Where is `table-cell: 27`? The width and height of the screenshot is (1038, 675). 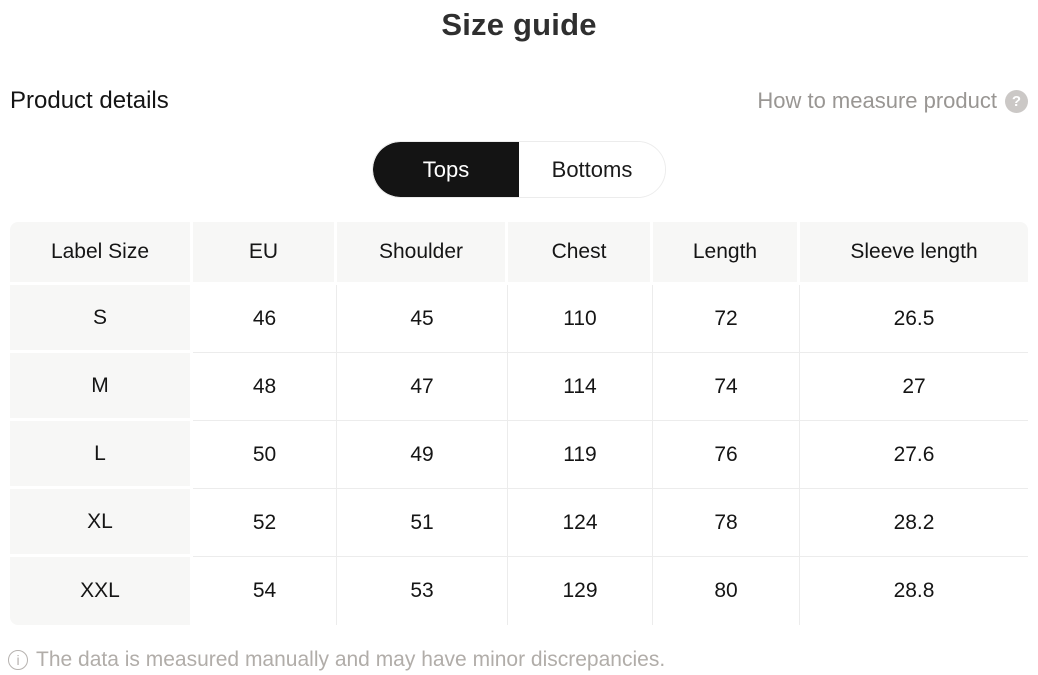 table-cell: 27 is located at coordinates (914, 387).